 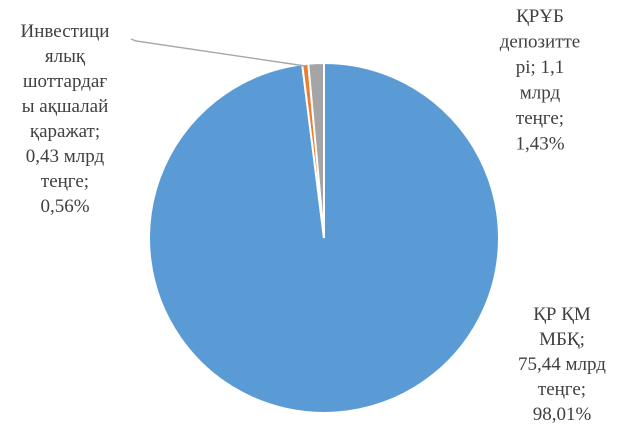 What do you see at coordinates (65, 56) in the screenshot?
I see `slice-label-line: ялық` at bounding box center [65, 56].